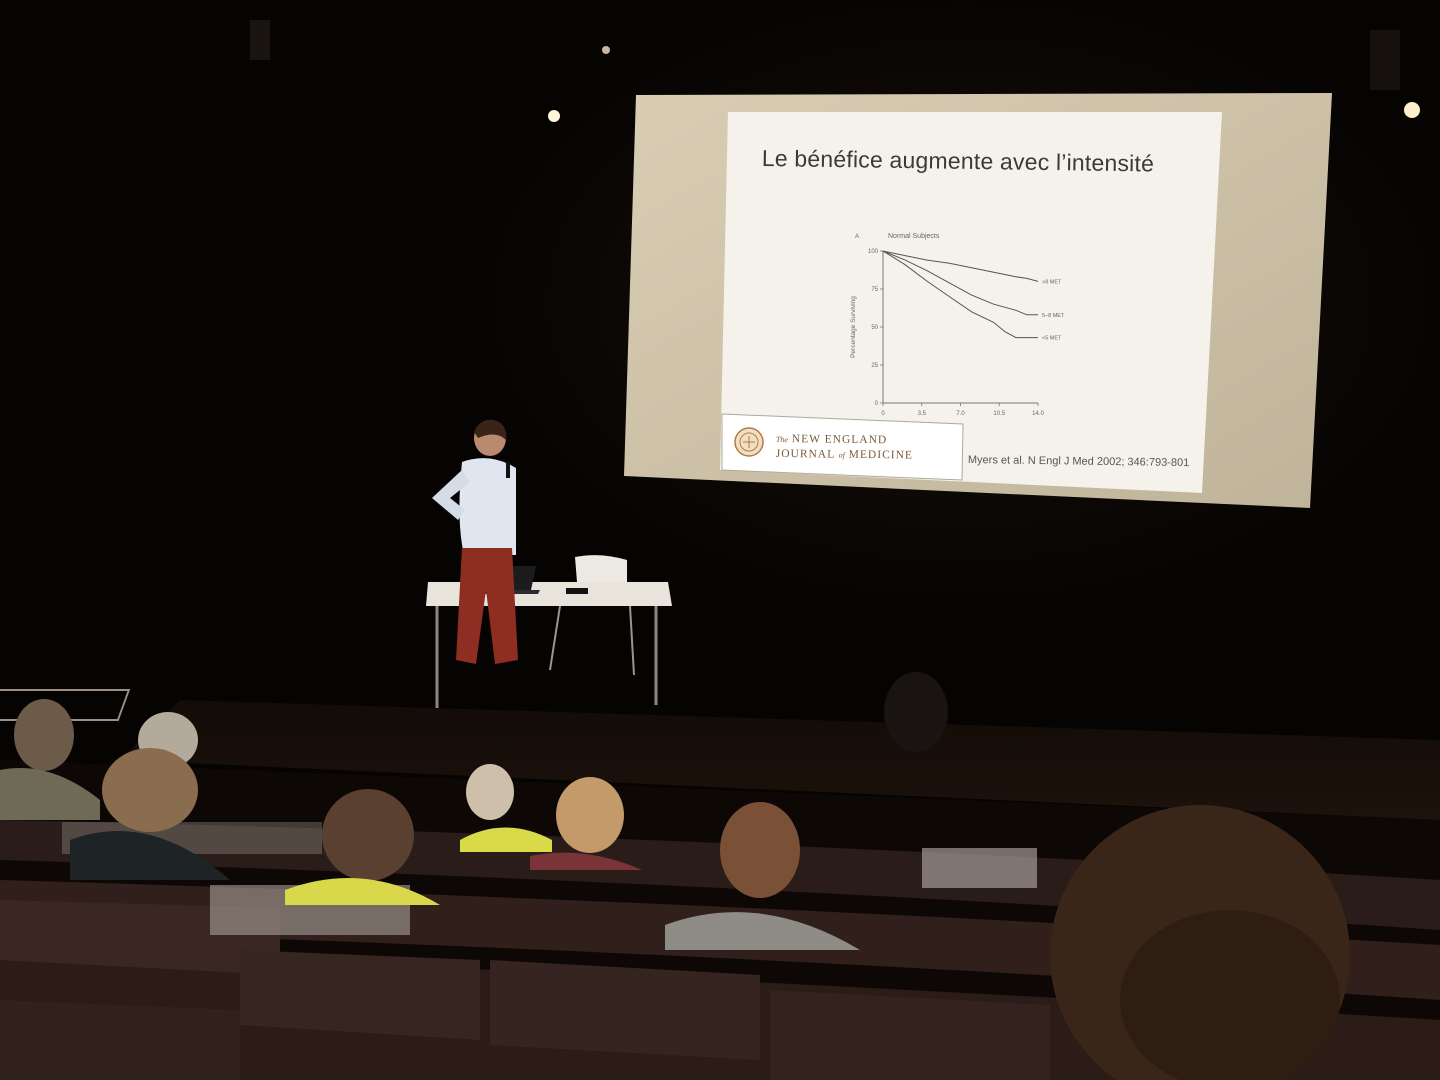  Describe the element at coordinates (960, 414) in the screenshot. I see `x-tick-label: 7.0` at that location.